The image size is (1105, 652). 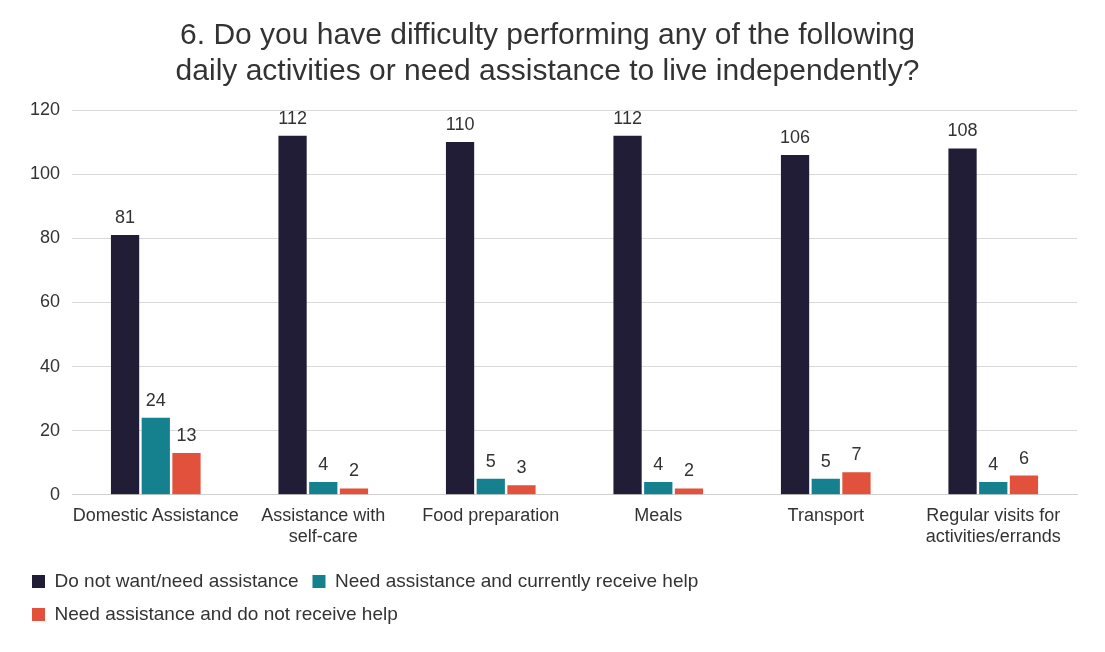 I want to click on y-tick-label: 40, so click(x=50, y=365).